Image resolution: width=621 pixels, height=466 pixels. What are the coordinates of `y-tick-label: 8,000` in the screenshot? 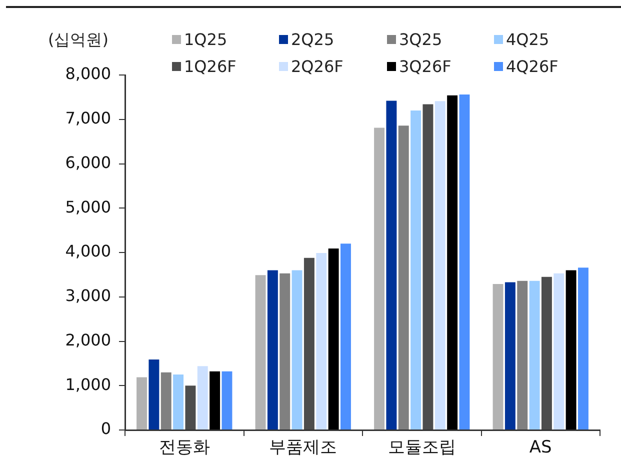 It's located at (88, 74).